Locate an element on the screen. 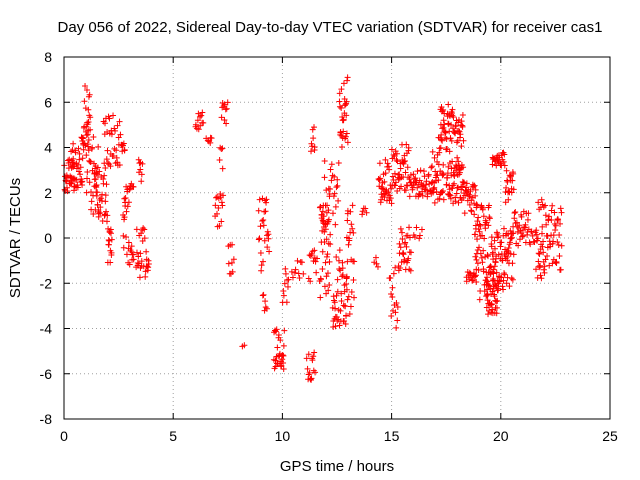 This screenshot has height=480, width=640. y-tick-label: -8 is located at coordinates (46, 419).